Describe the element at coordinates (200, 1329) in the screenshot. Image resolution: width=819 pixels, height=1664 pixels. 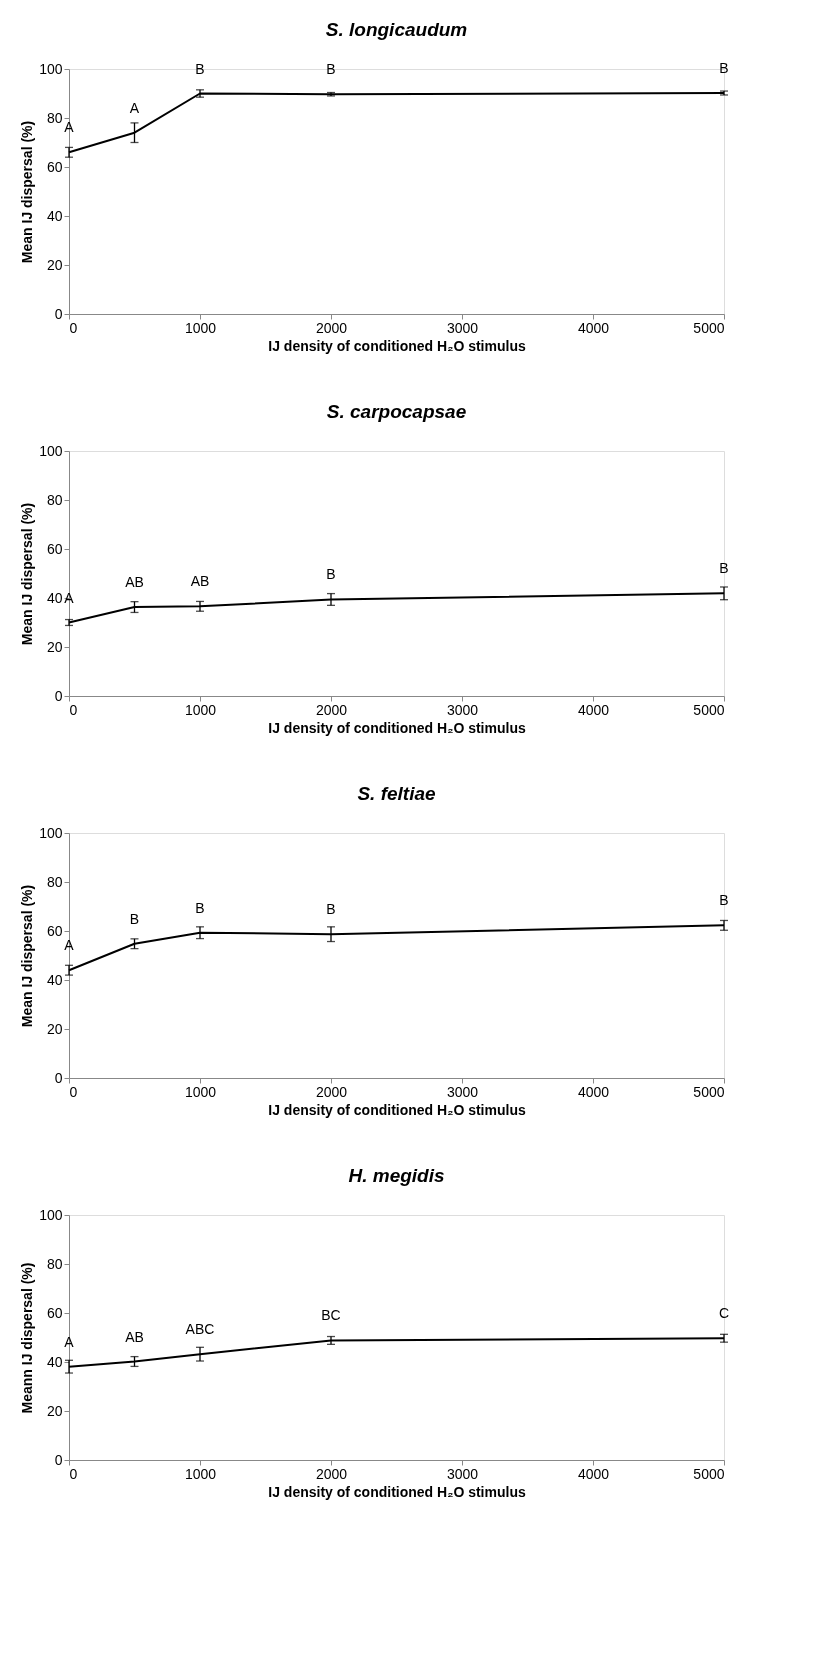
I see `annotation: ABC` at that location.